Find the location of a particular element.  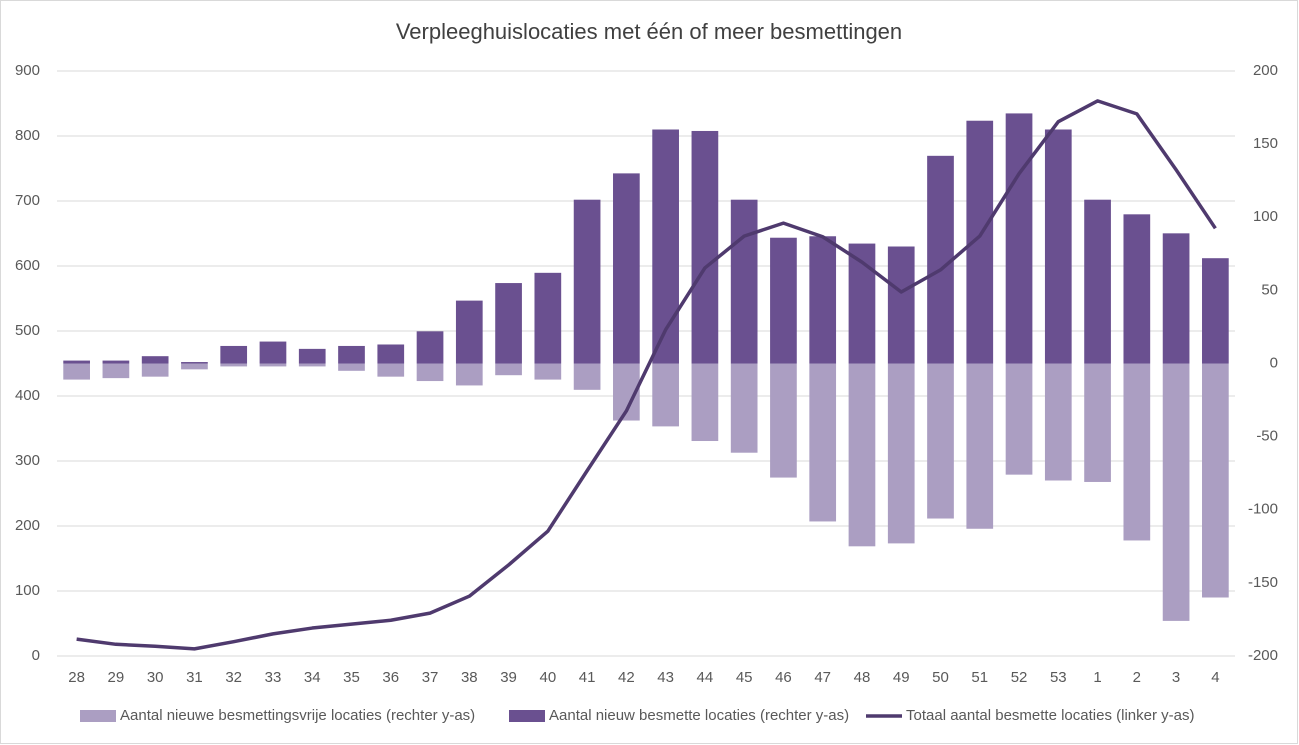

x-tick-label: 2 is located at coordinates (1137, 677).